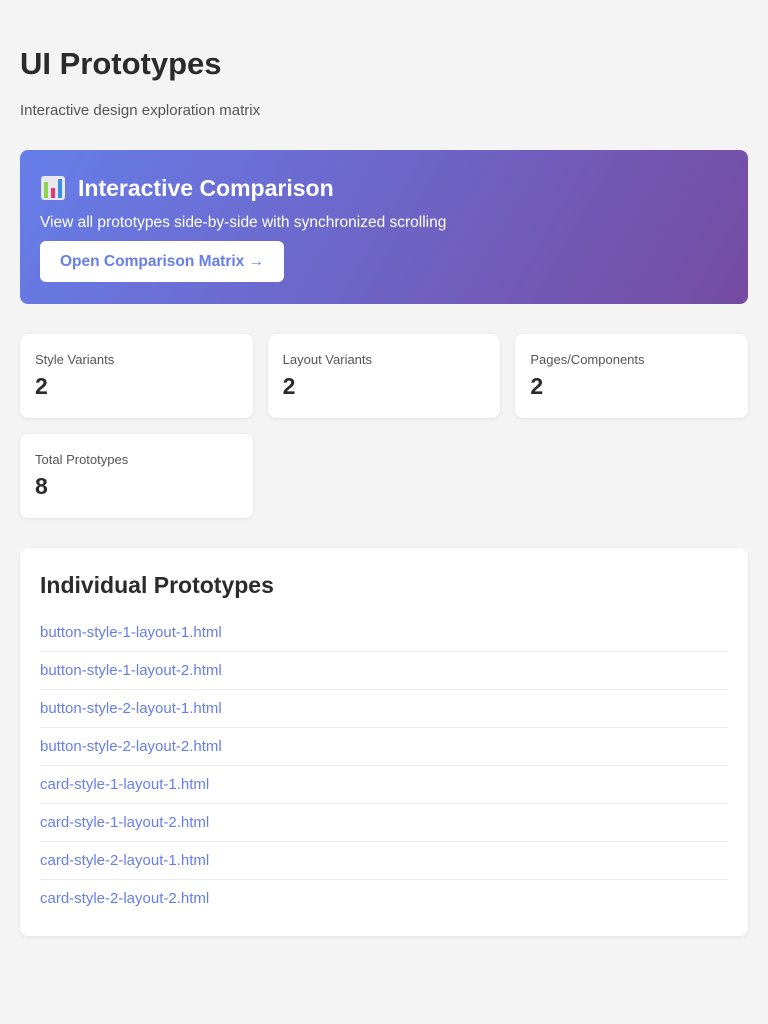 The height and width of the screenshot is (1024, 768). I want to click on prototype-list-title: Individual Prototypes, so click(157, 585).